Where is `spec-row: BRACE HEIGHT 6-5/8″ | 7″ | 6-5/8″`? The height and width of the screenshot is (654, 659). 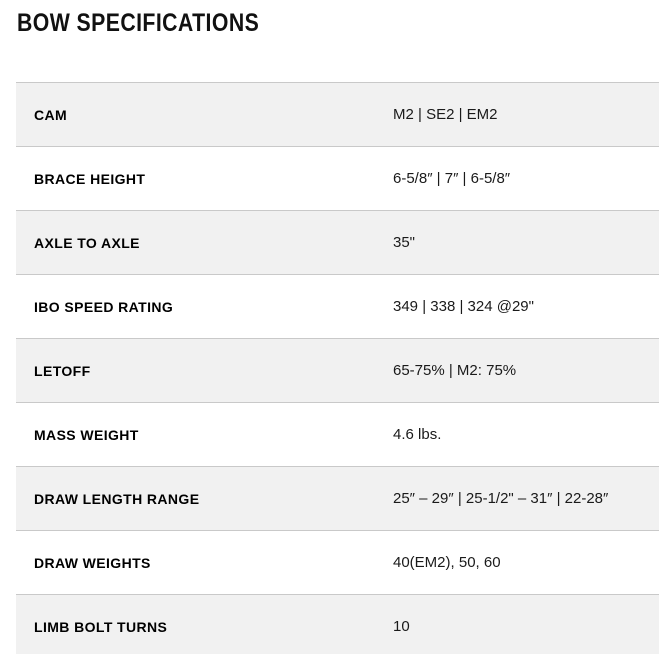
spec-row: BRACE HEIGHT 6-5/8″ | 7″ | 6-5/8″ is located at coordinates (337, 179).